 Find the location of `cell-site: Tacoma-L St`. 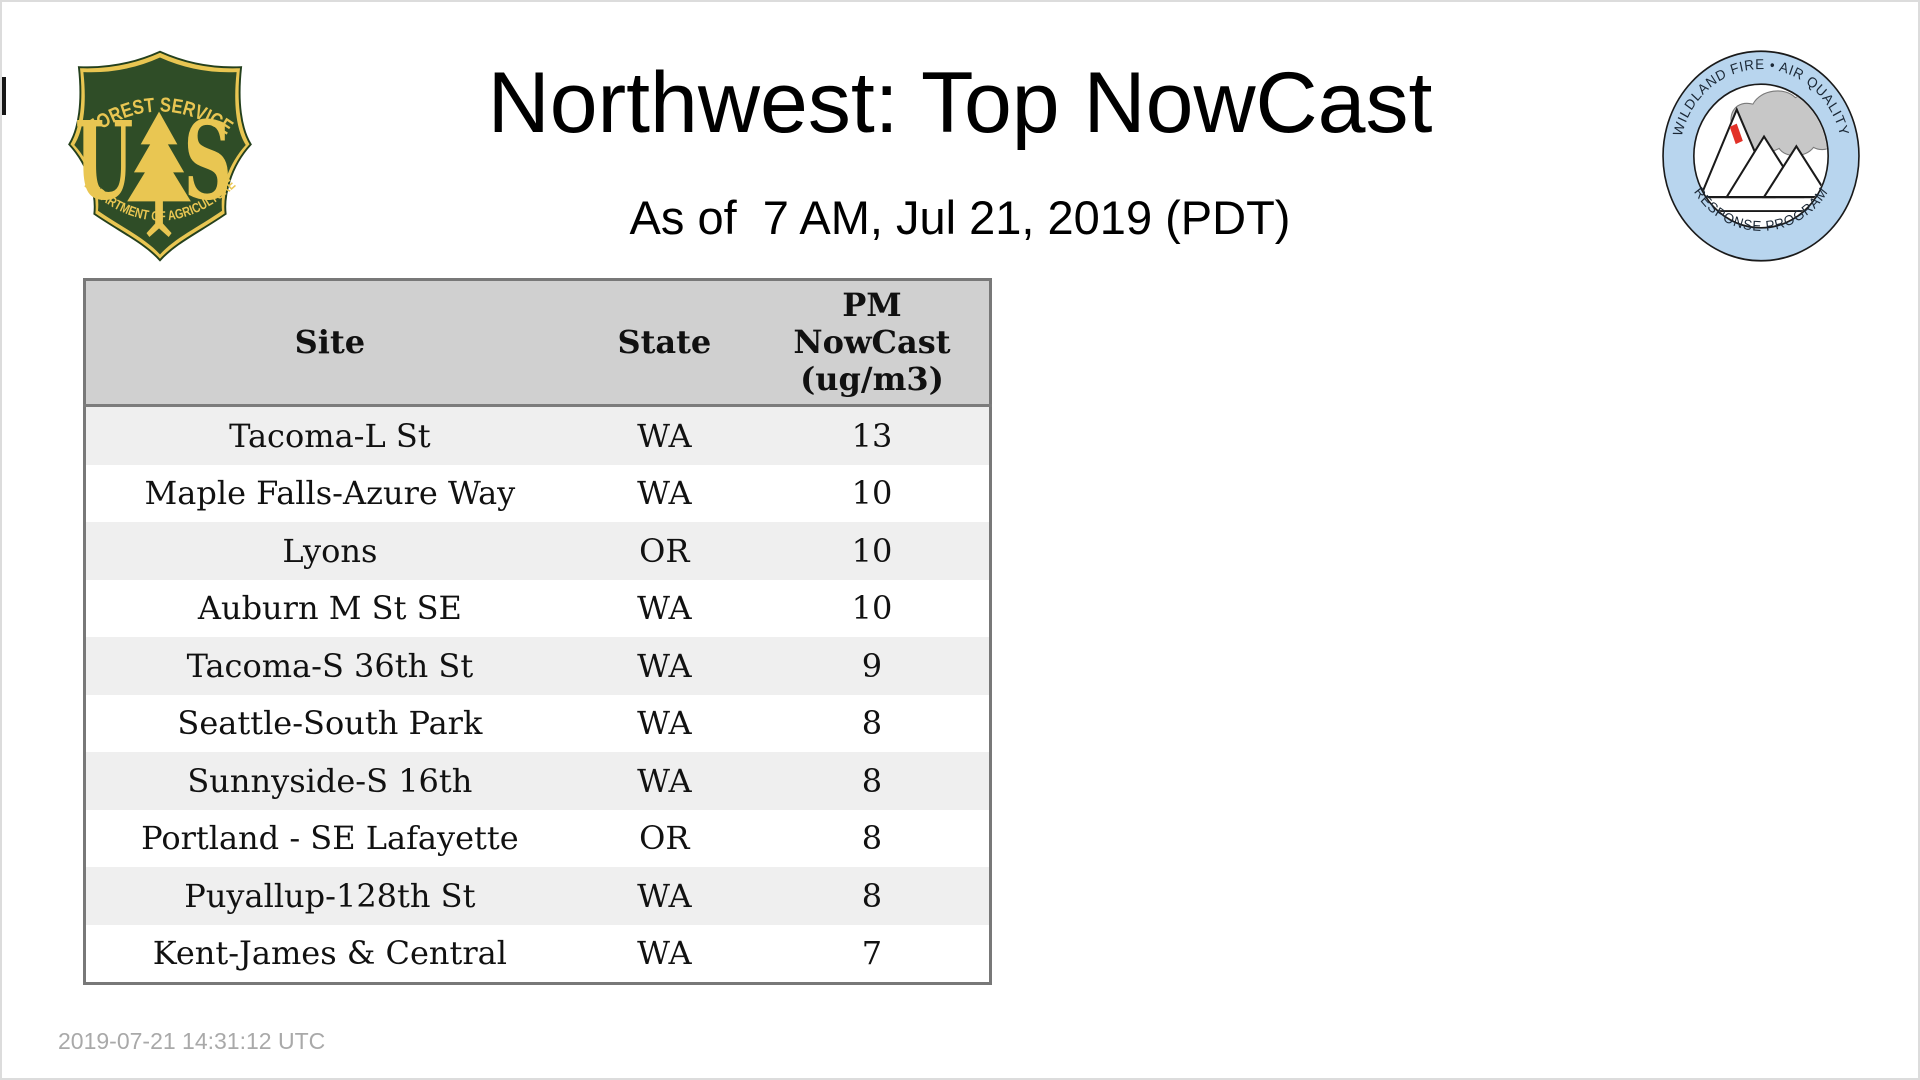

cell-site: Tacoma-L St is located at coordinates (330, 435).